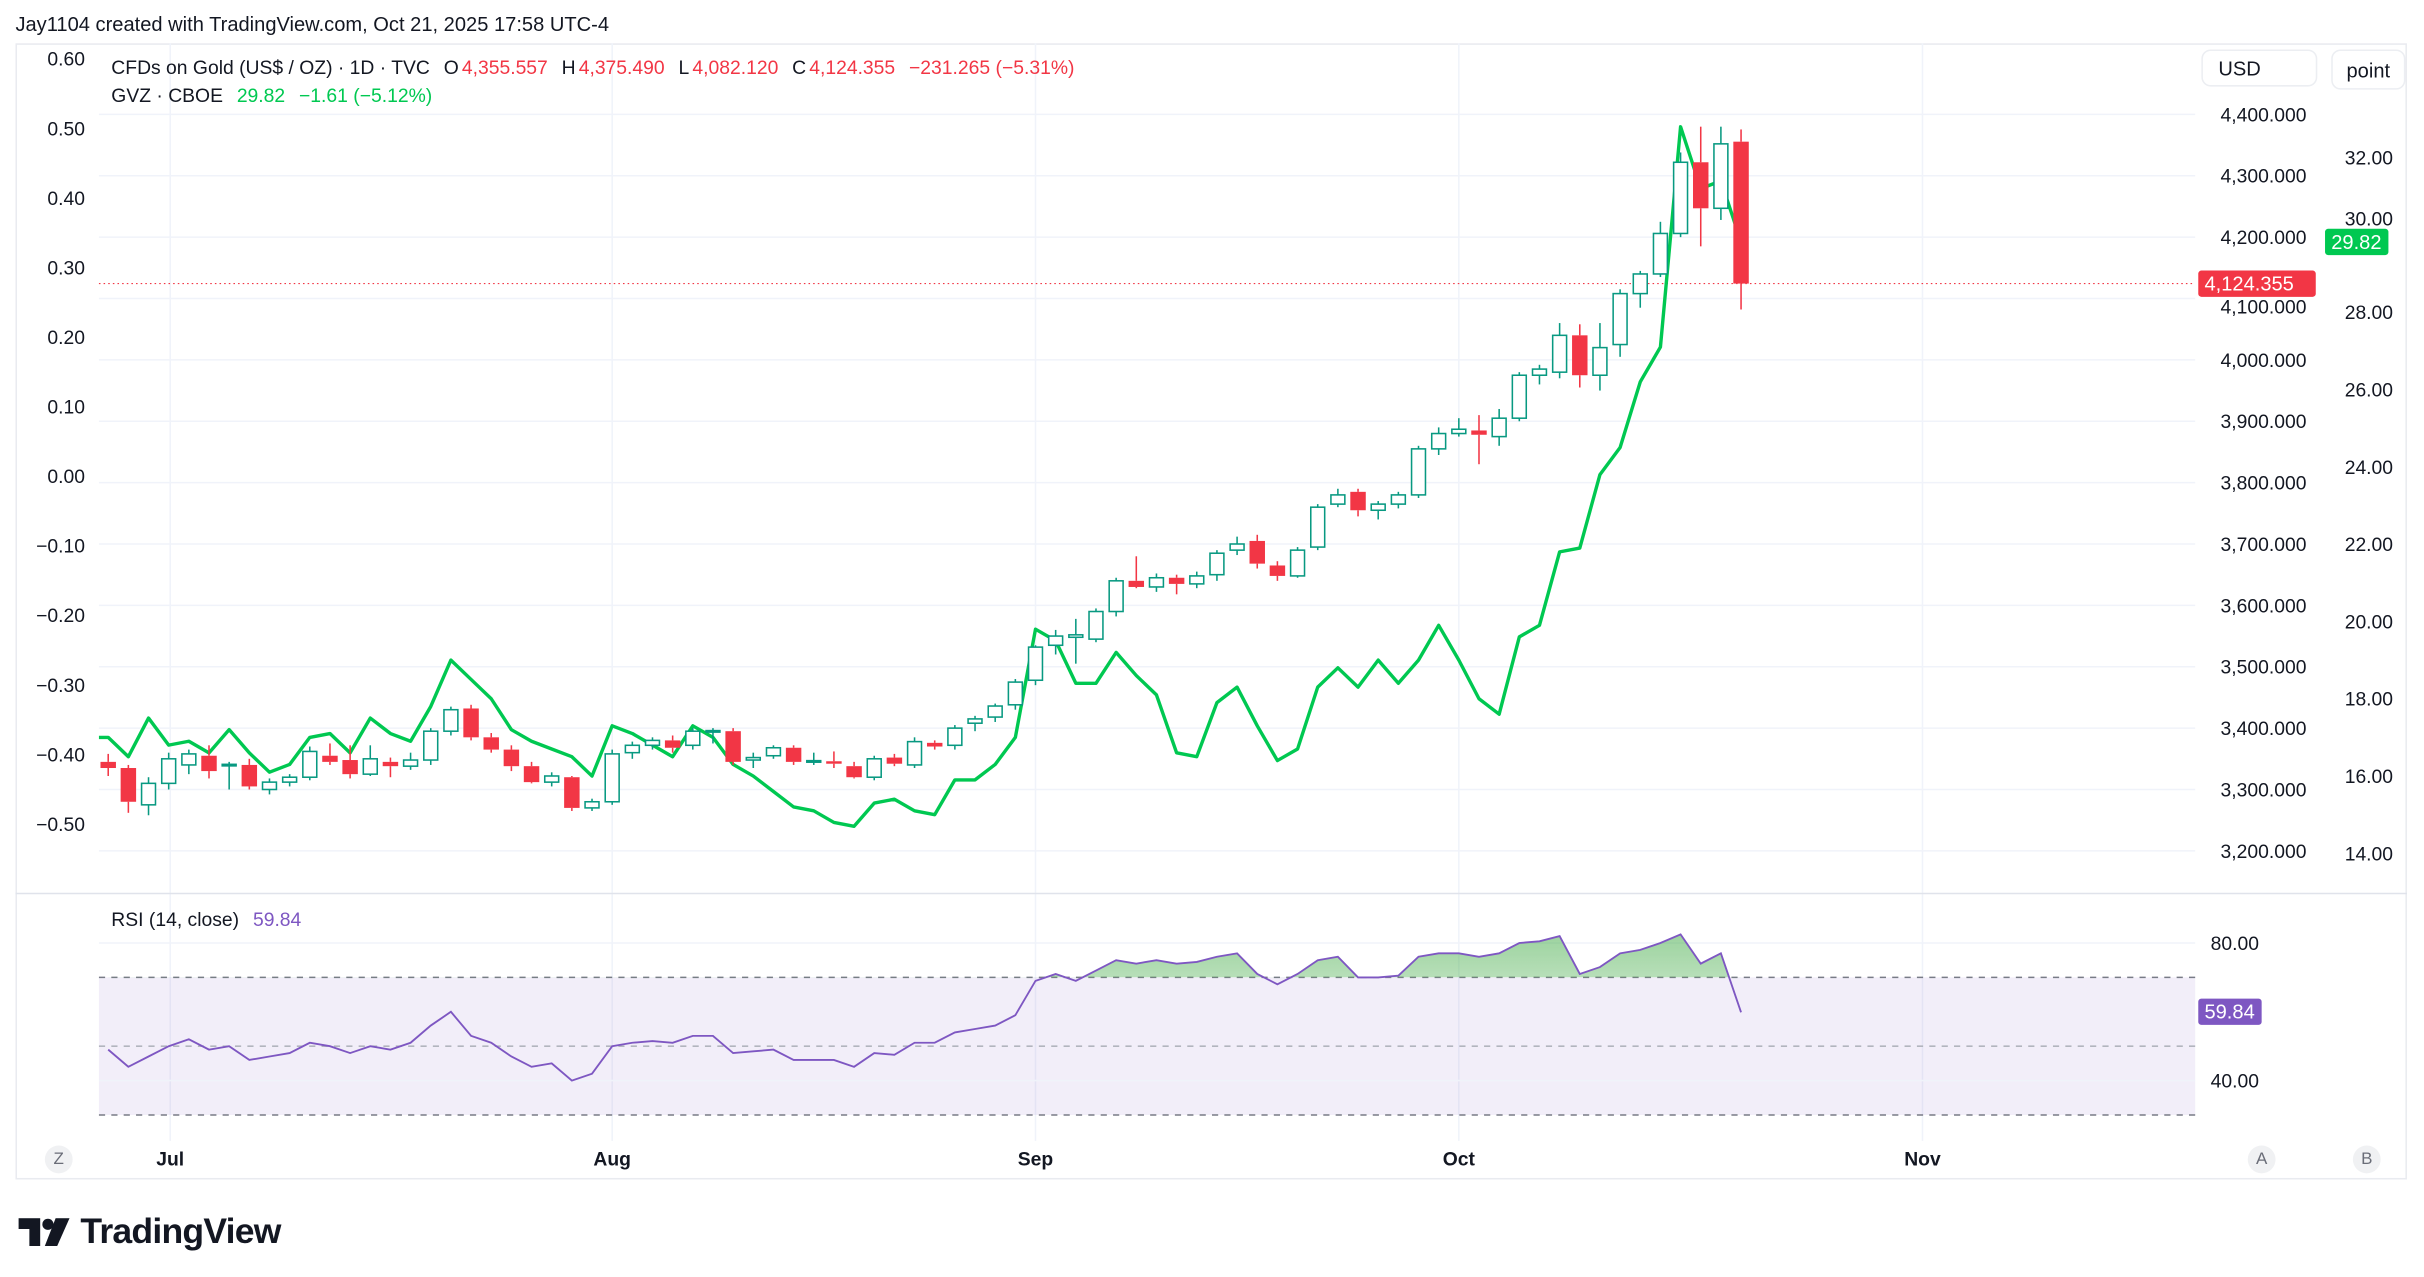  I want to click on rsi-legend: RSI (14, close) 59.84, so click(207, 920).